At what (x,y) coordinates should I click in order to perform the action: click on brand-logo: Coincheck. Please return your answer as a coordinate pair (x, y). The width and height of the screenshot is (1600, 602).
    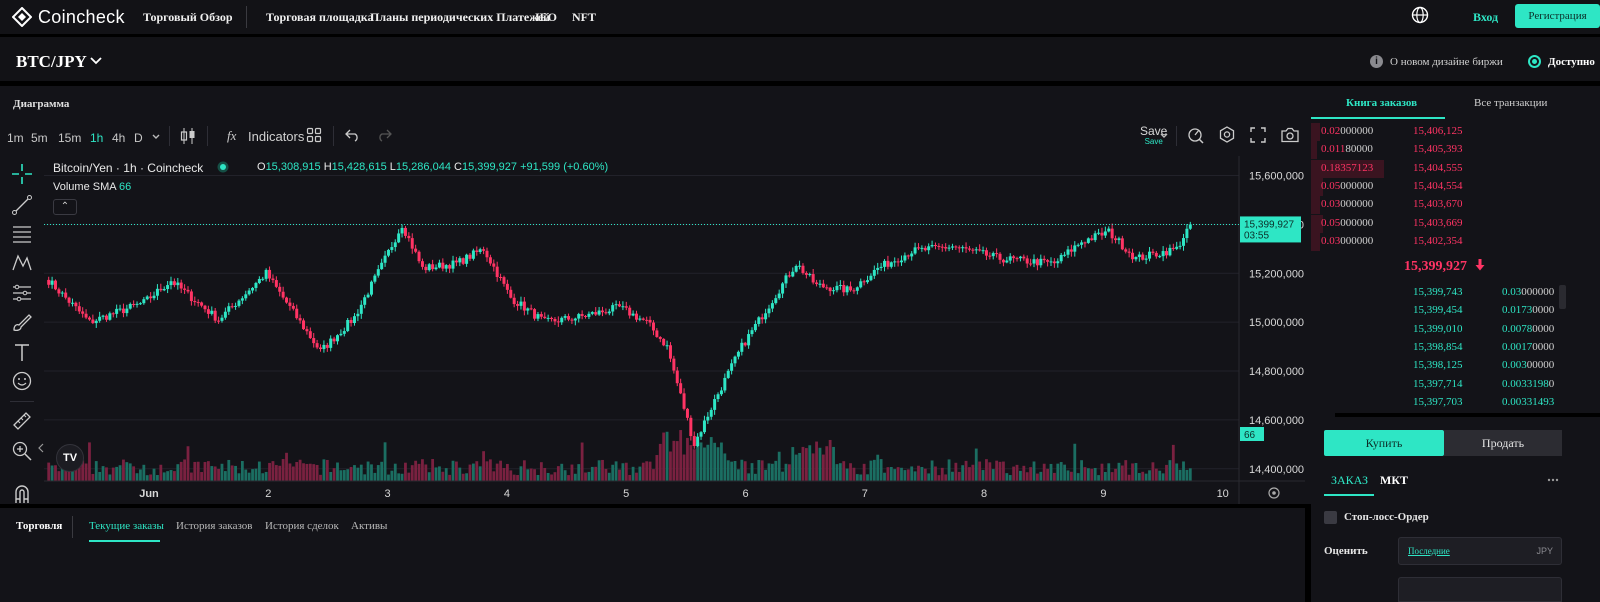
    Looking at the image, I should click on (68, 17).